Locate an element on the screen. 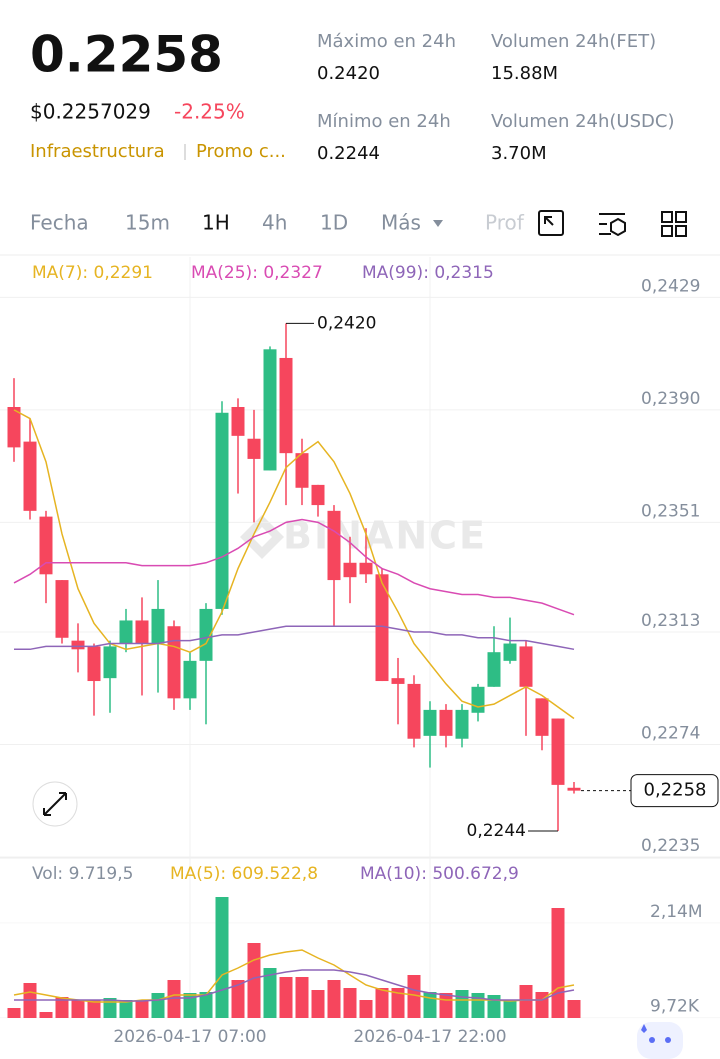 The image size is (720, 1059). legend-entry: MA(10): 500.672,9 is located at coordinates (439, 874).